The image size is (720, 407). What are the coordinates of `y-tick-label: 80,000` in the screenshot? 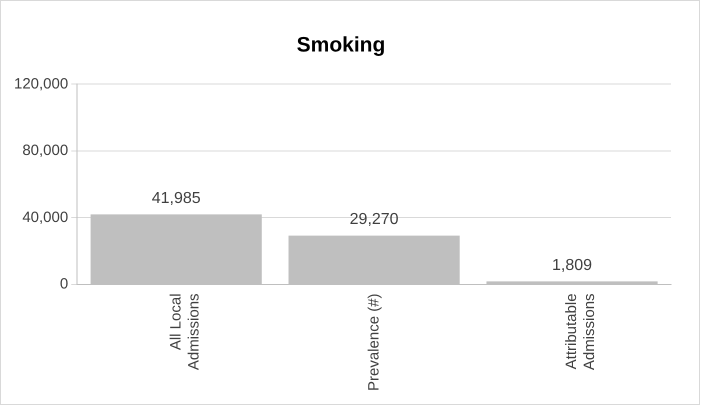 It's located at (45, 151).